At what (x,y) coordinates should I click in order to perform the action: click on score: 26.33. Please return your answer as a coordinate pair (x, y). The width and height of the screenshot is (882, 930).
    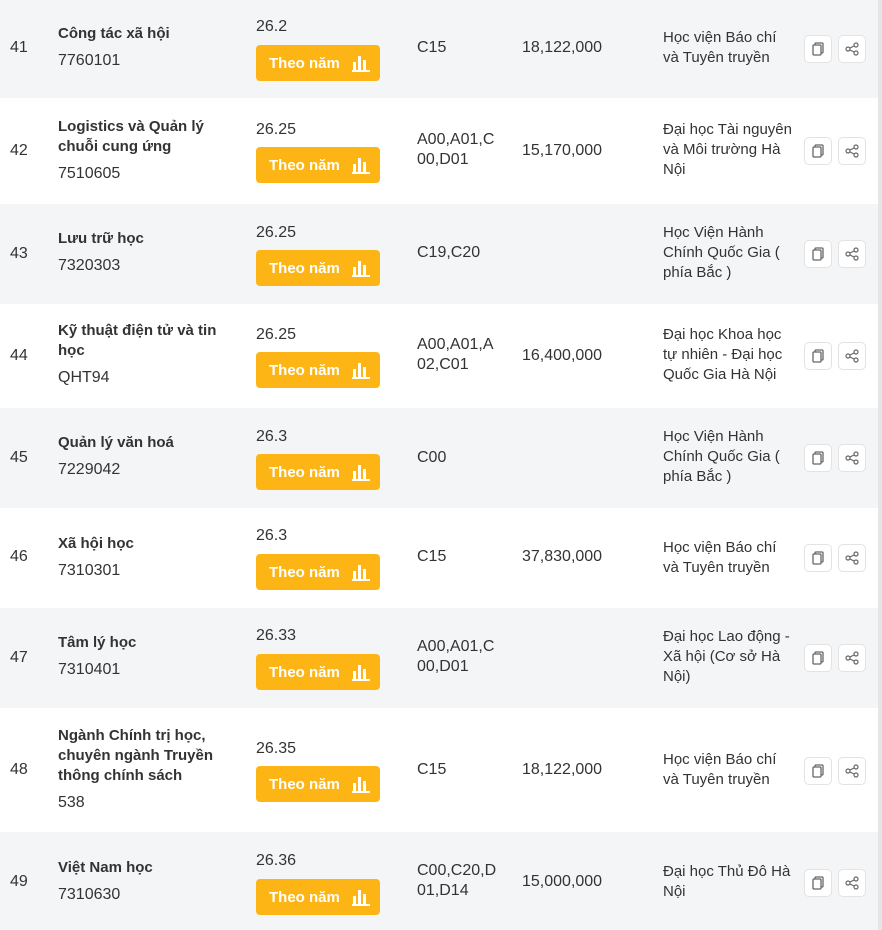
    Looking at the image, I should click on (276, 635).